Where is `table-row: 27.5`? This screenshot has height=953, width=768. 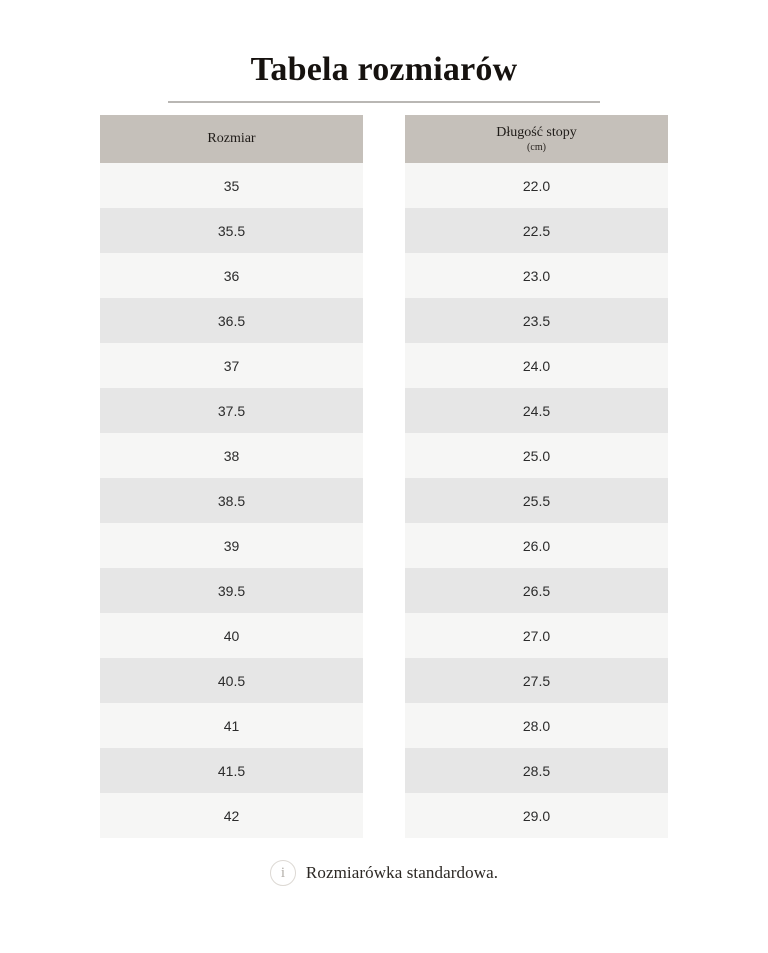
table-row: 27.5 is located at coordinates (536, 681).